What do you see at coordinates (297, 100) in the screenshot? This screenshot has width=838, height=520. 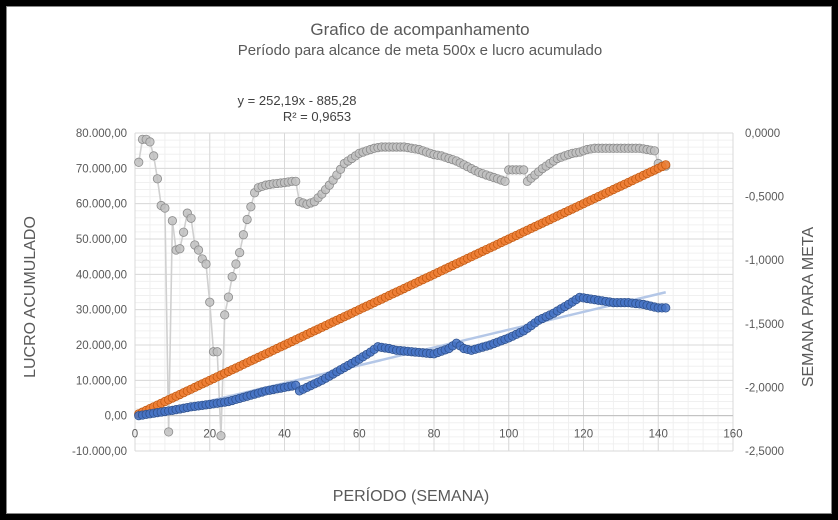 I see `trendline-equation: y = 252,19x - 885,28` at bounding box center [297, 100].